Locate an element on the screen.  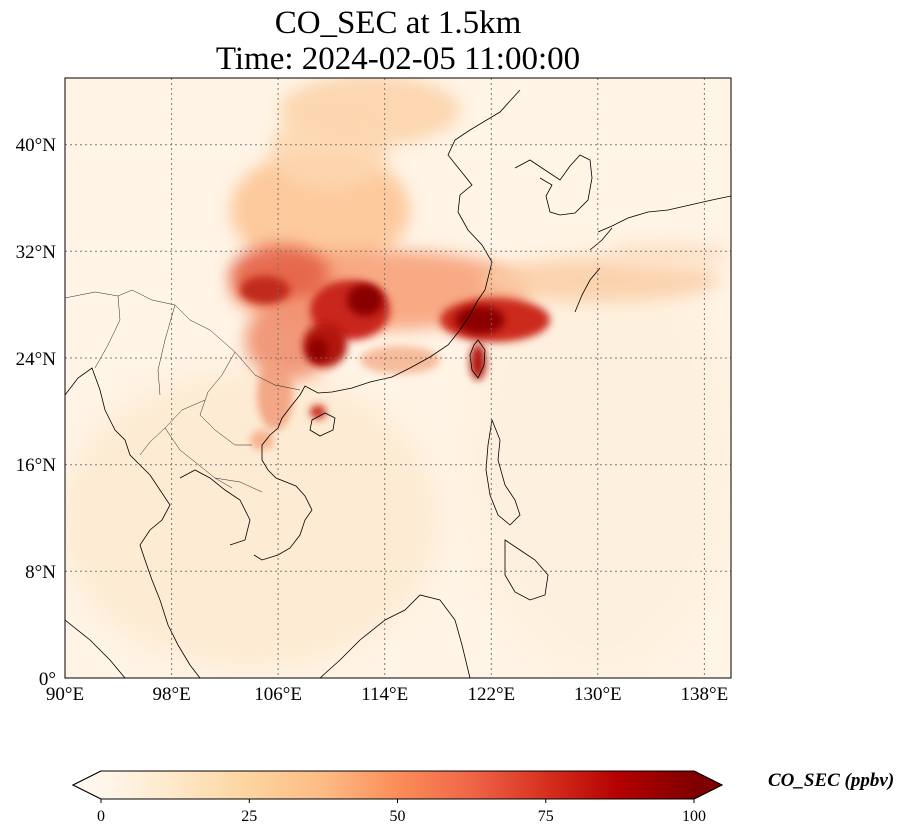
colorbar-tick-label: 50 is located at coordinates (398, 816).